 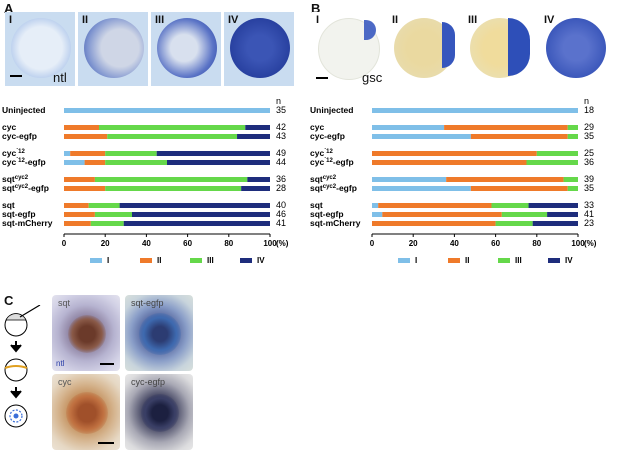 I want to click on n-value: 41, so click(x=281, y=223).